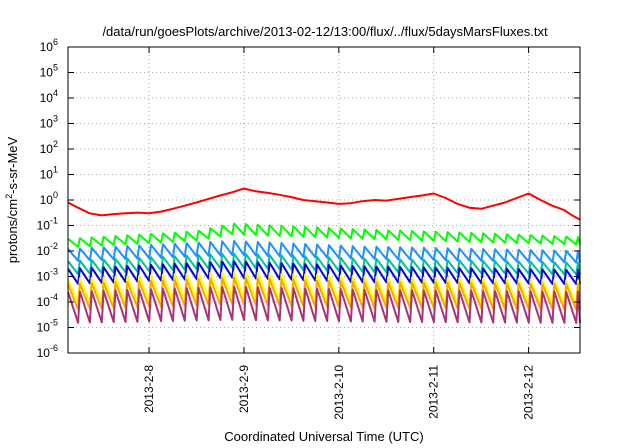 The height and width of the screenshot is (448, 640). Describe the element at coordinates (47, 275) in the screenshot. I see `y-tick-label: 10⁻³` at that location.